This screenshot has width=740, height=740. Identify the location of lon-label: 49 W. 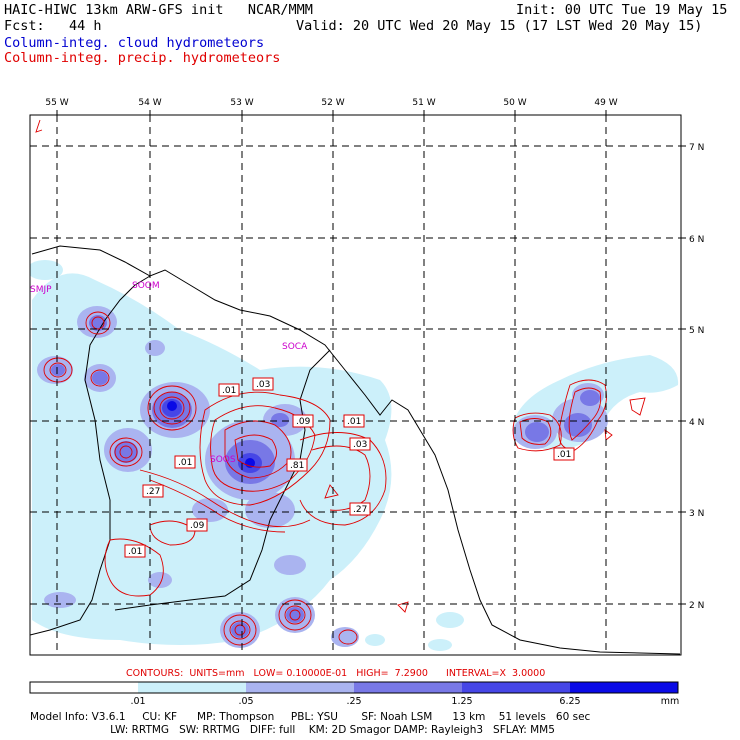
(605, 103).